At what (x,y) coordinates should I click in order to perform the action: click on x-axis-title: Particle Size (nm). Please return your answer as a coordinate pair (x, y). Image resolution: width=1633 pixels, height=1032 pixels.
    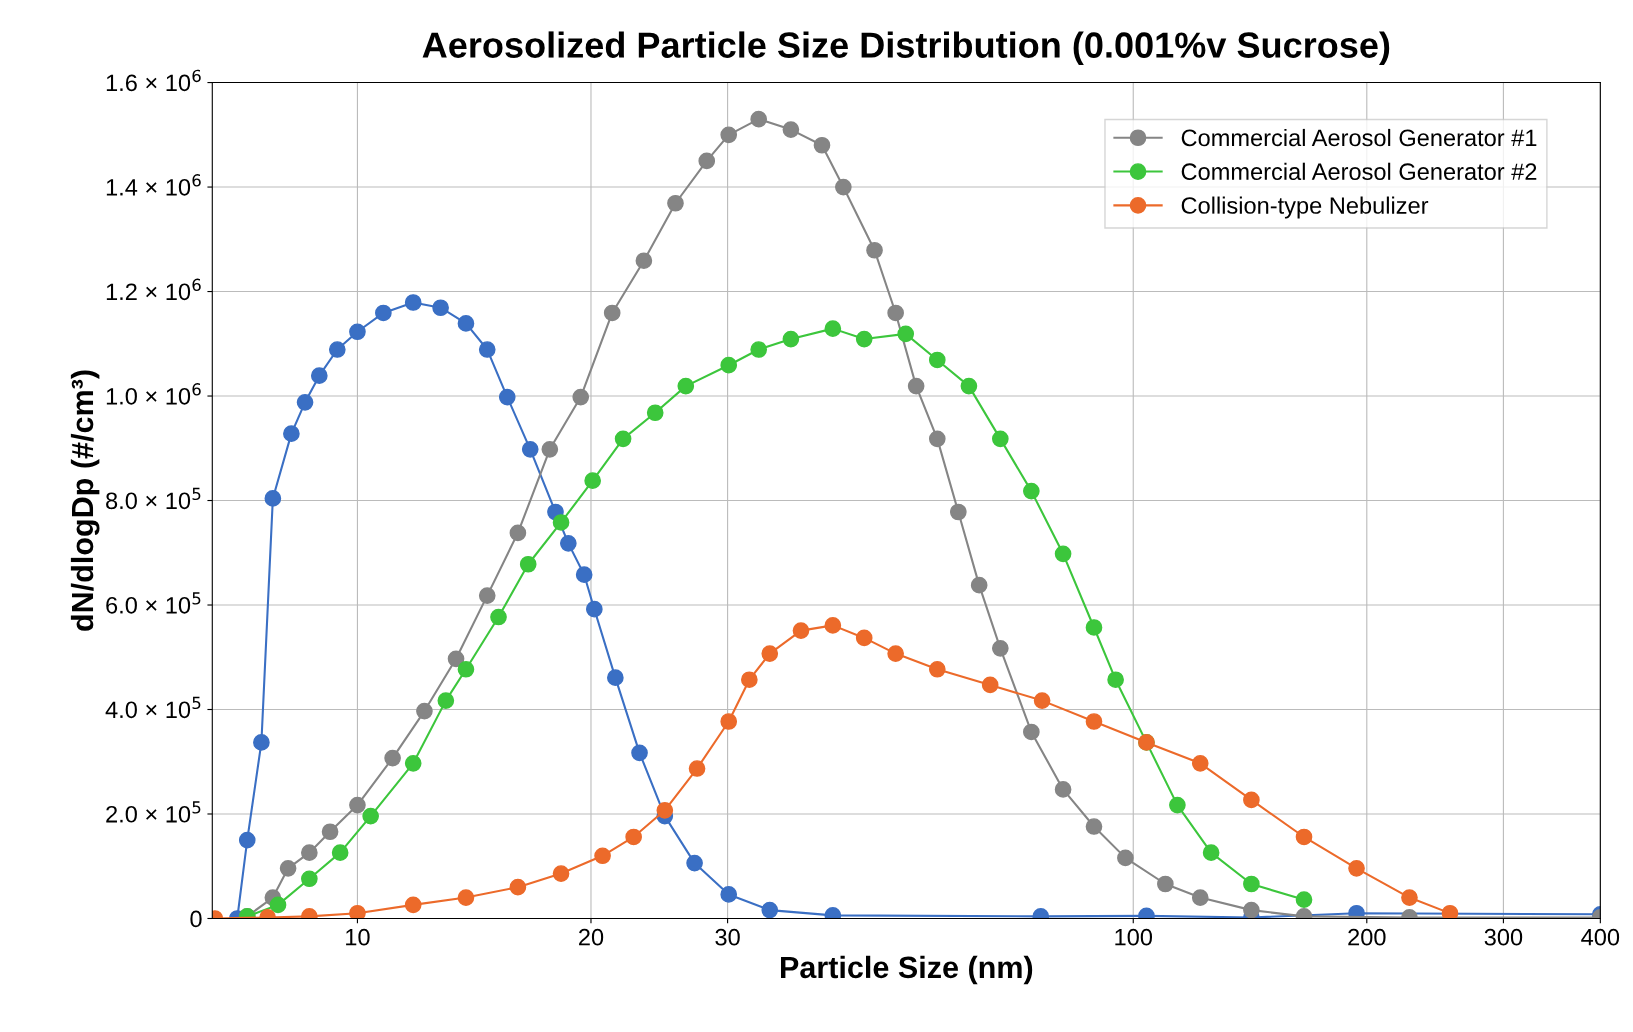
    Looking at the image, I should click on (907, 970).